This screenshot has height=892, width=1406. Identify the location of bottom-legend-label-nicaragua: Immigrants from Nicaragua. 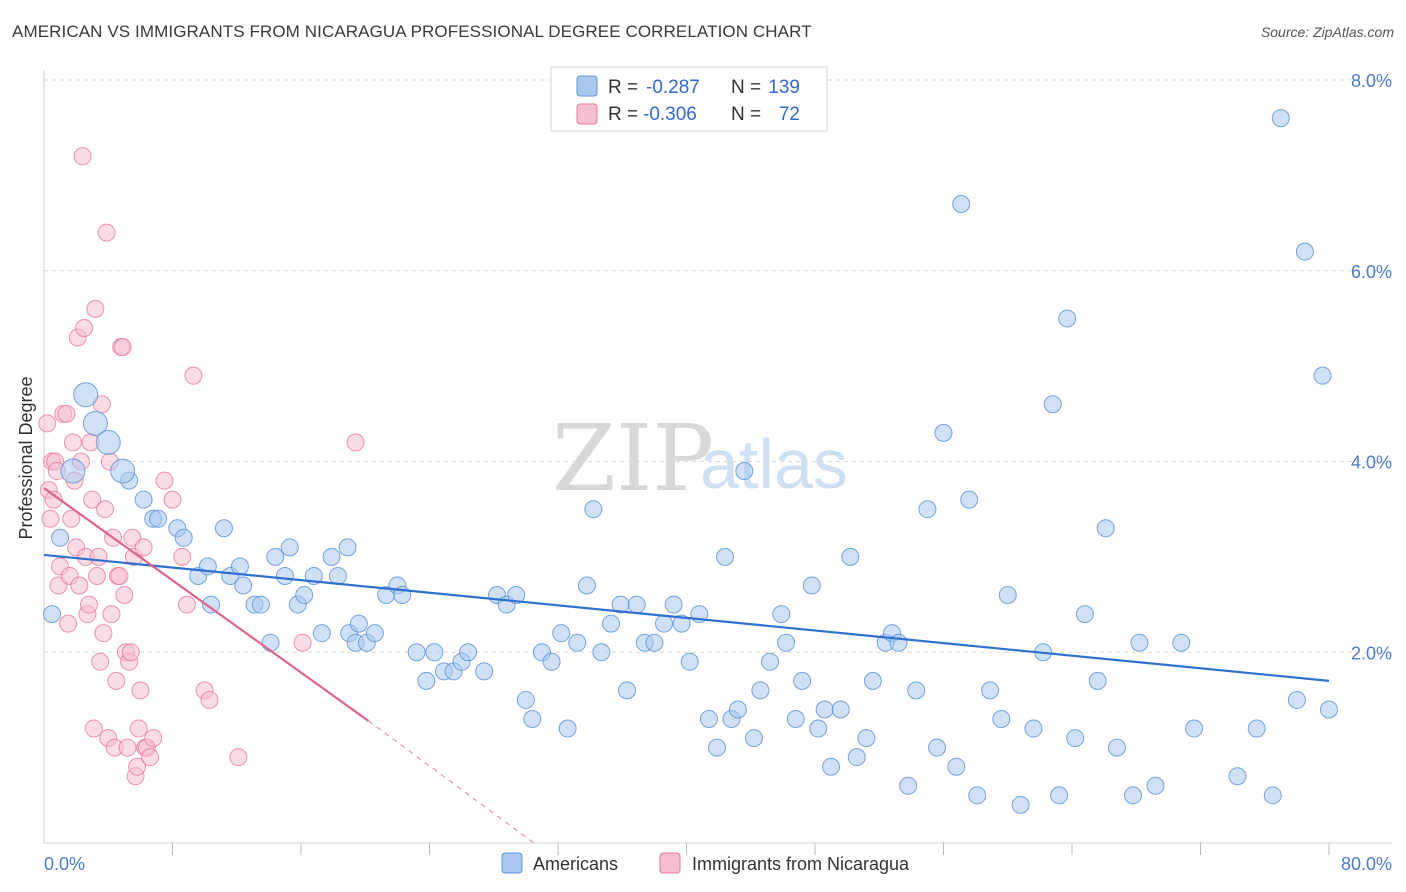
(801, 864).